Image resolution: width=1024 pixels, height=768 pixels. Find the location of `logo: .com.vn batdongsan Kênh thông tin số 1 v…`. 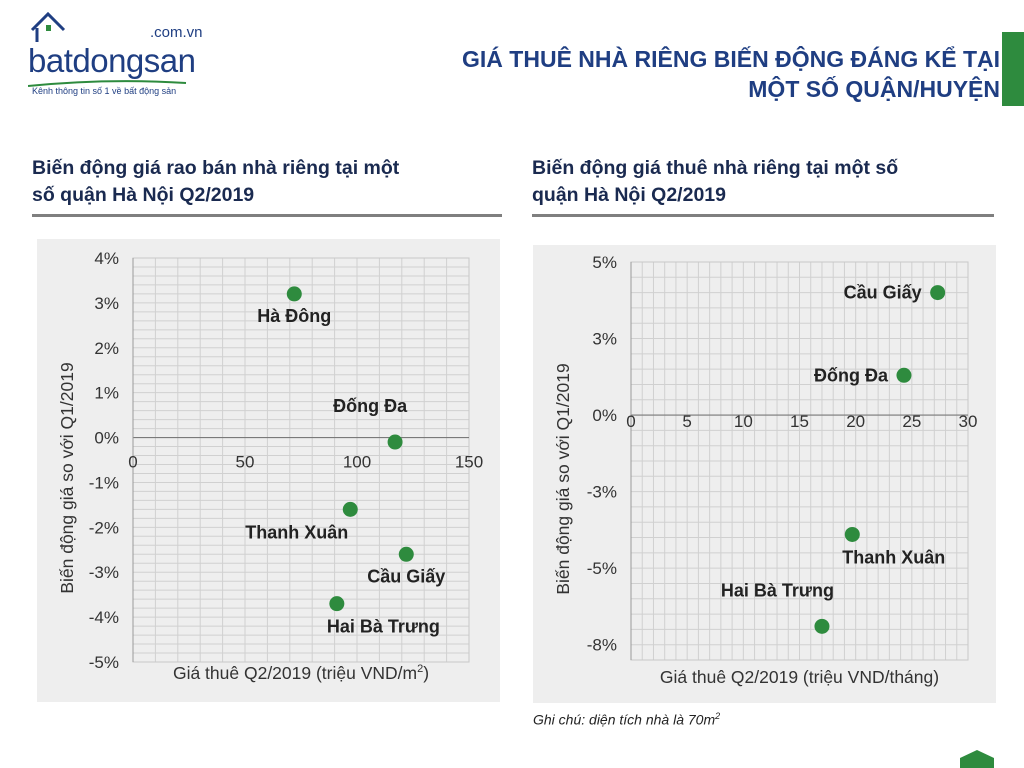

logo: .com.vn batdongsan Kênh thông tin số 1 v… is located at coordinates (115, 55).